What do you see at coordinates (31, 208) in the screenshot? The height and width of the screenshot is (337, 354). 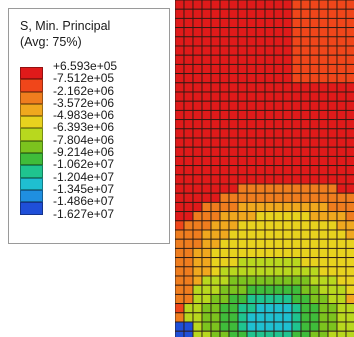 I see `legend-swatch` at bounding box center [31, 208].